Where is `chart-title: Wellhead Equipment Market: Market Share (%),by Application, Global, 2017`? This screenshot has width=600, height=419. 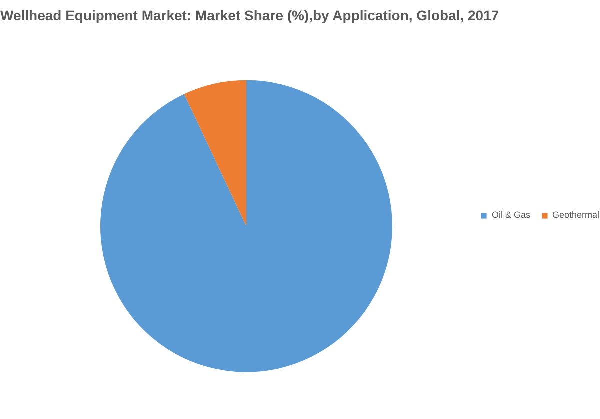
chart-title: Wellhead Equipment Market: Market Share (%),by Application, Global, 2017 is located at coordinates (250, 16).